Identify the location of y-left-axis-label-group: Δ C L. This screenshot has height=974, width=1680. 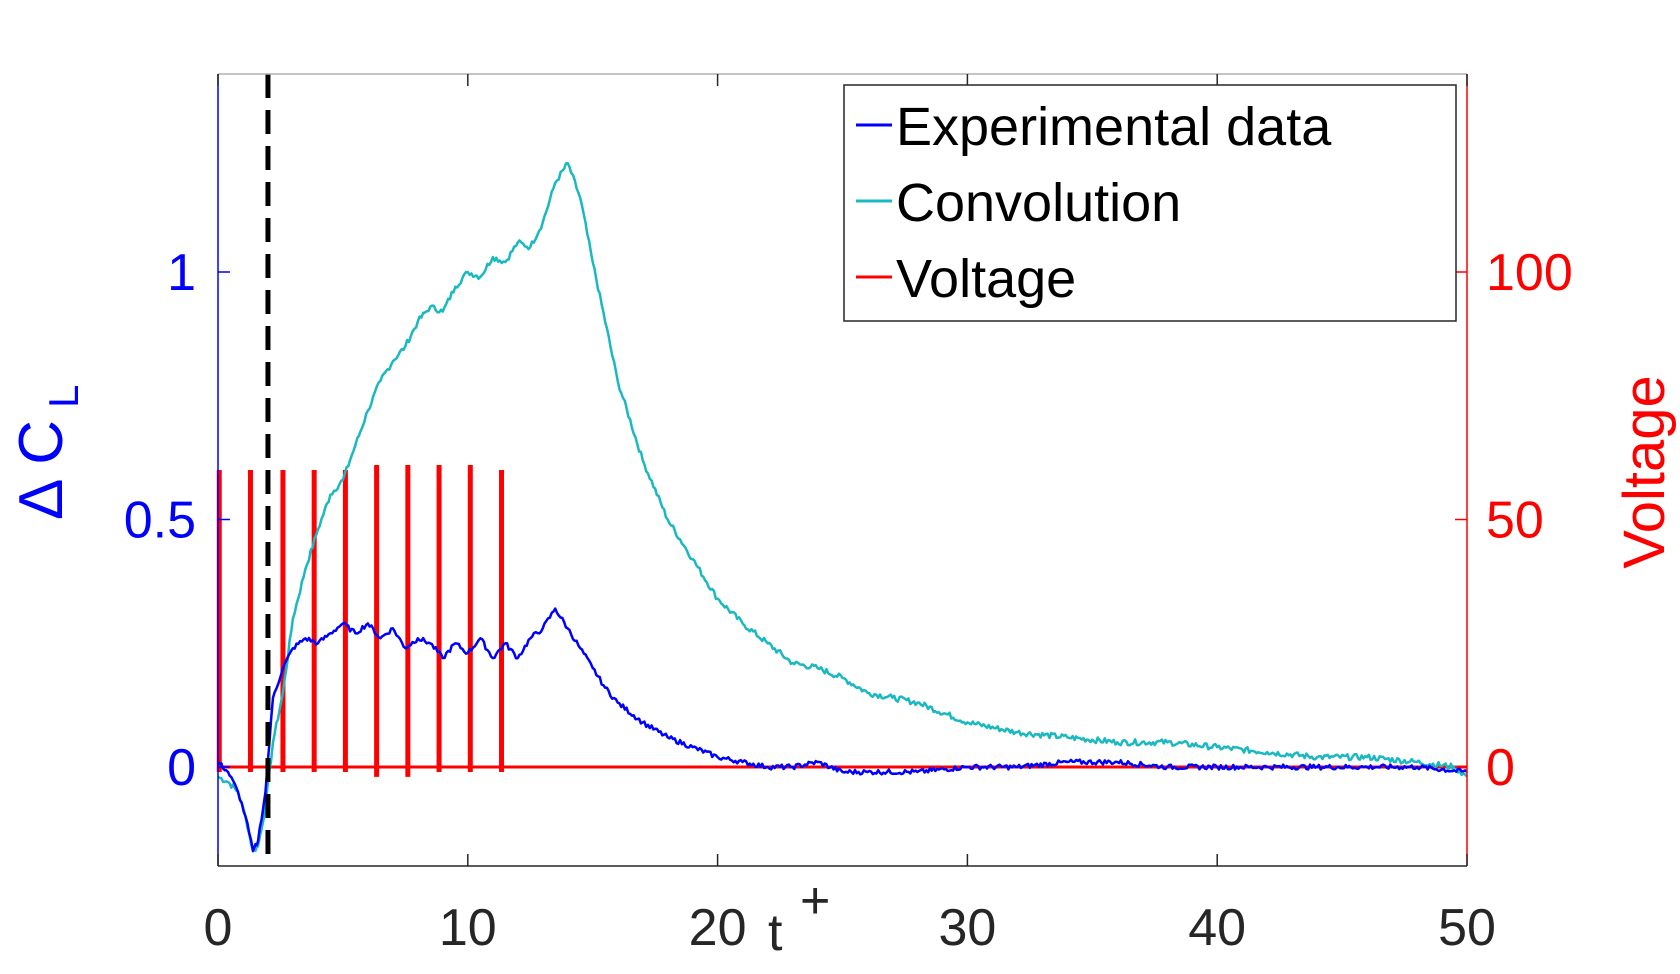
(47, 452).